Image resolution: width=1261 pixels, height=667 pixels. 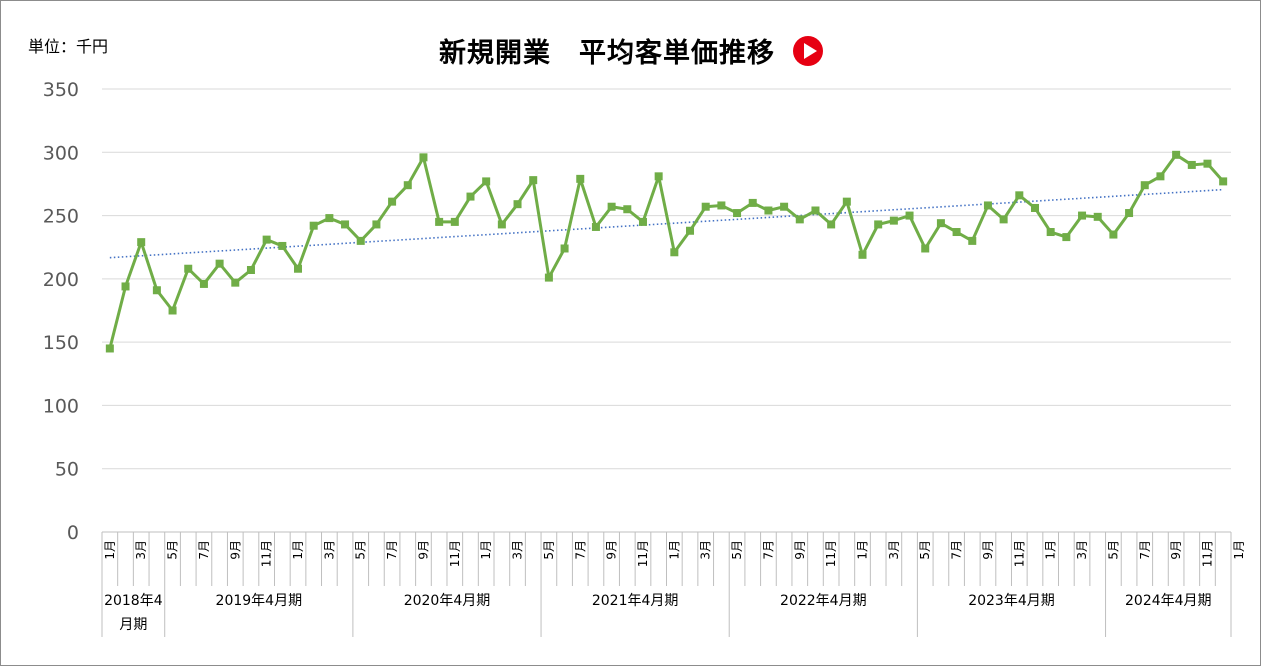 What do you see at coordinates (606, 53) in the screenshot?
I see `chart-title: 新規開業 平均客単価推移` at bounding box center [606, 53].